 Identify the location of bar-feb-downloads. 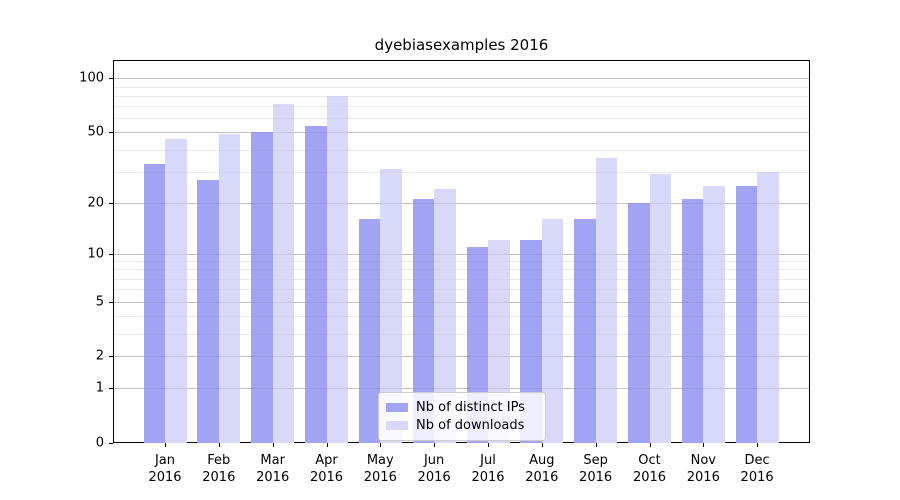
(229, 288).